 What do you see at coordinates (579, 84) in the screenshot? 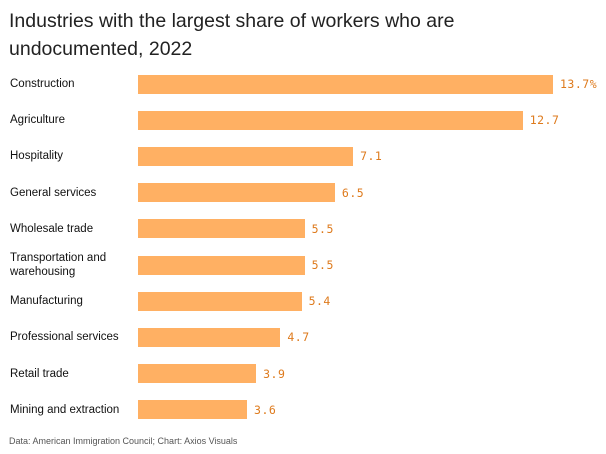
I see `value-label: 13.7%` at bounding box center [579, 84].